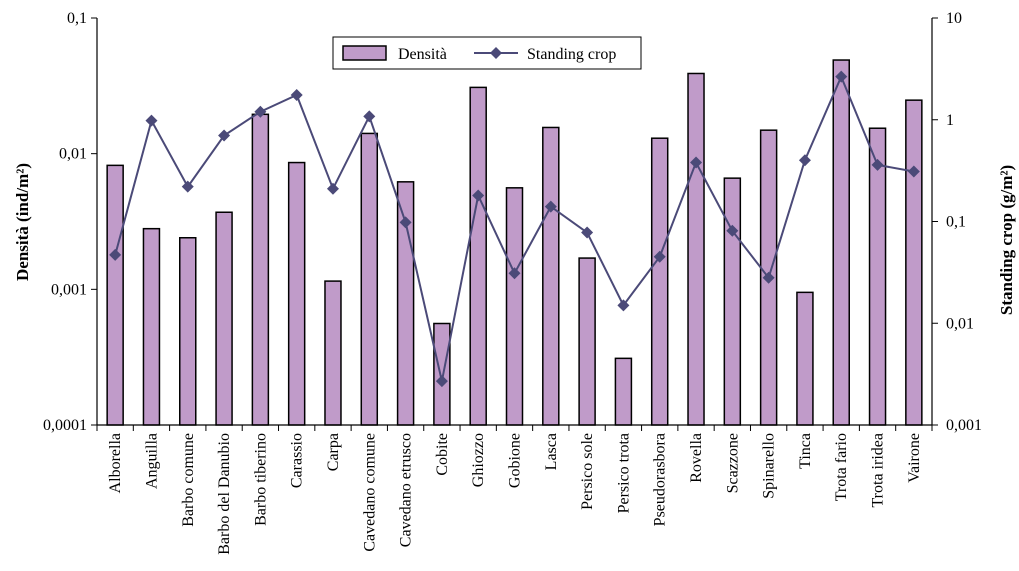 Image resolution: width=1019 pixels, height=571 pixels. Describe the element at coordinates (732, 463) in the screenshot. I see `x-tick-label: Scazzone` at that location.